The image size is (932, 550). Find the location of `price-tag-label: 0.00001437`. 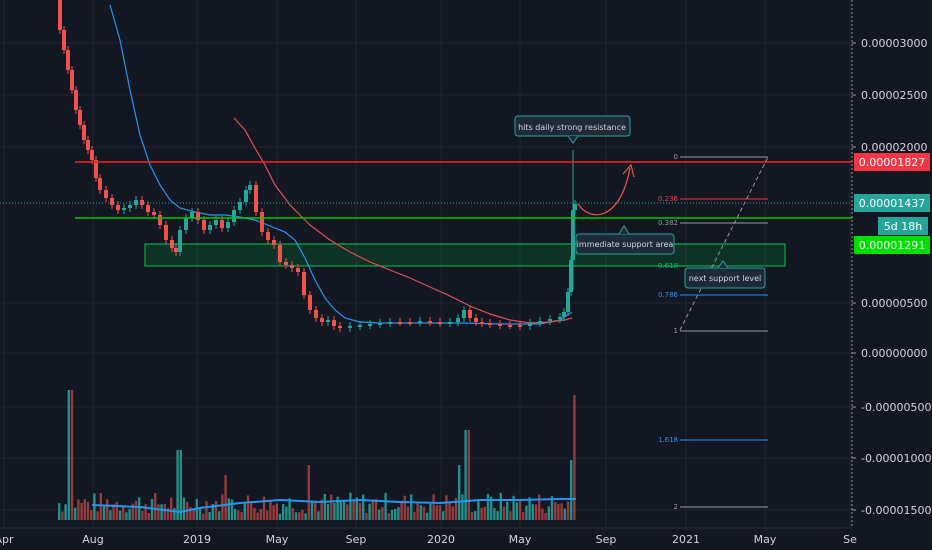

price-tag-label: 0.00001437 is located at coordinates (892, 203).